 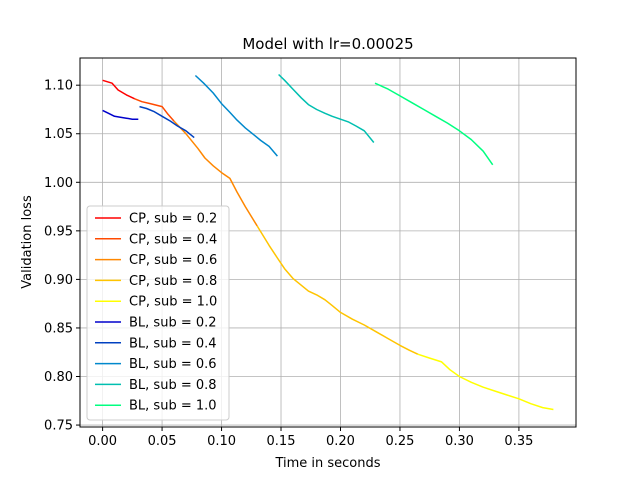 I want to click on legend-label: CP, sub = 1.0, so click(x=173, y=302).